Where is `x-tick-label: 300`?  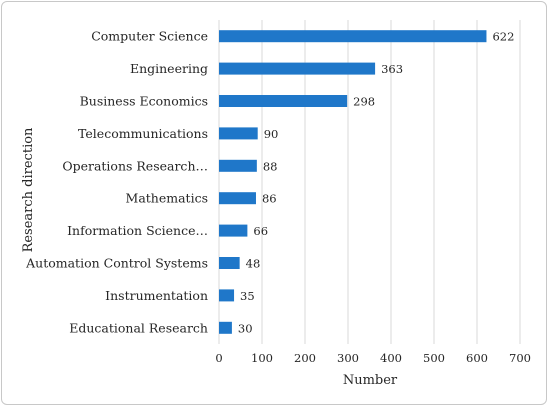 x-tick-label: 300 is located at coordinates (348, 358).